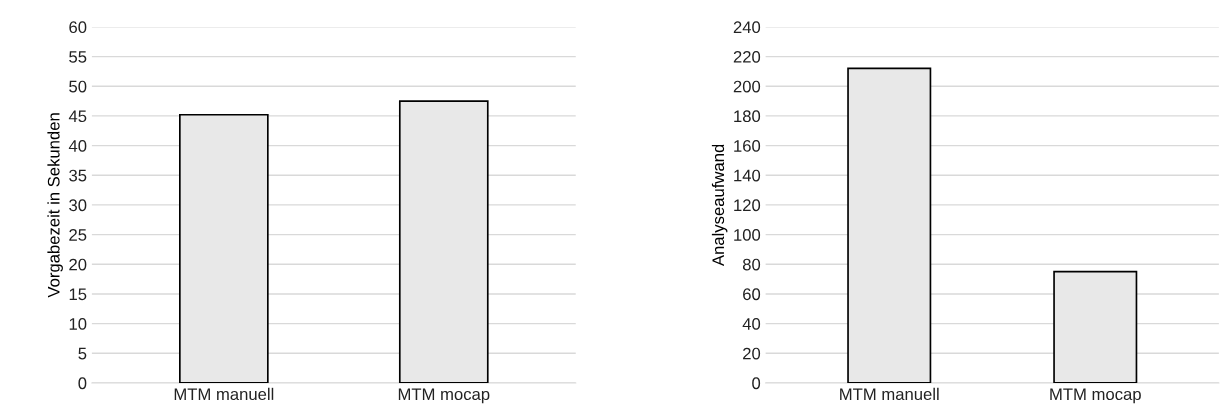 This screenshot has width=1225, height=414. I want to click on y-tick-label: 120, so click(747, 205).